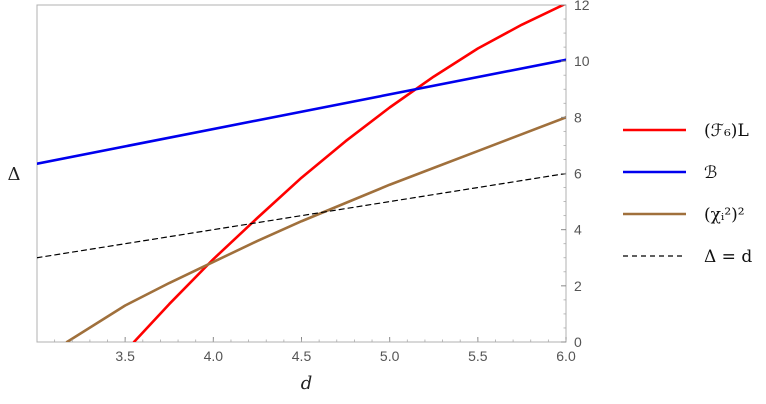 This screenshot has height=404, width=766. What do you see at coordinates (687, 194) in the screenshot?
I see `legend: (ℱ₆)L ℬ (χᵢ²)² Δ = d` at bounding box center [687, 194].